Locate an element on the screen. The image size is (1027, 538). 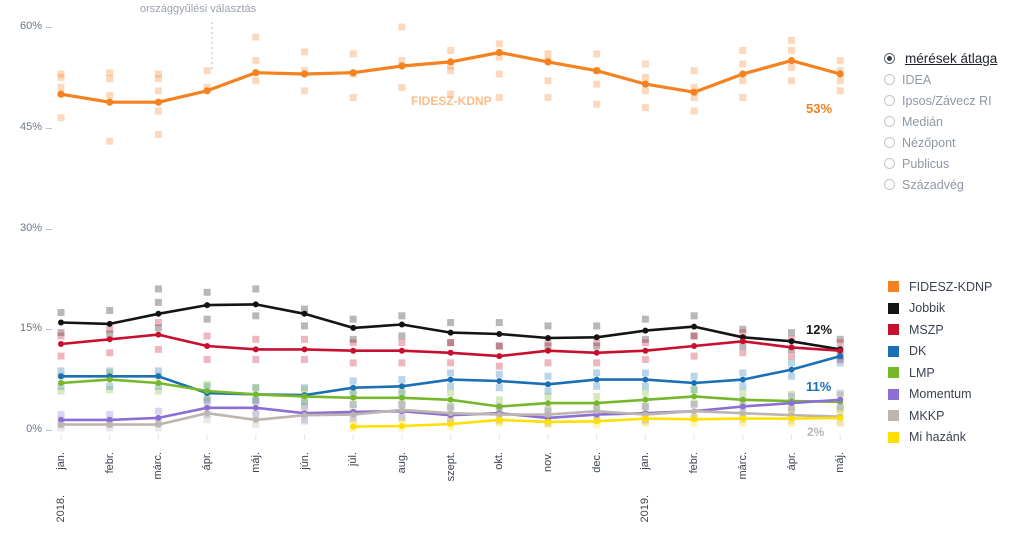
y-axis-tick-mark is located at coordinates (49, 330).